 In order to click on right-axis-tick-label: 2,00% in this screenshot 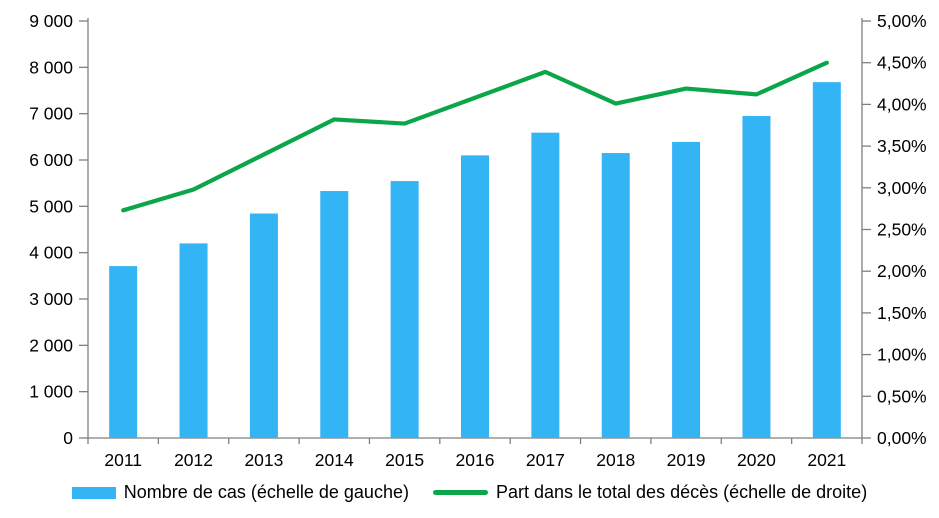, I will do `click(902, 271)`.